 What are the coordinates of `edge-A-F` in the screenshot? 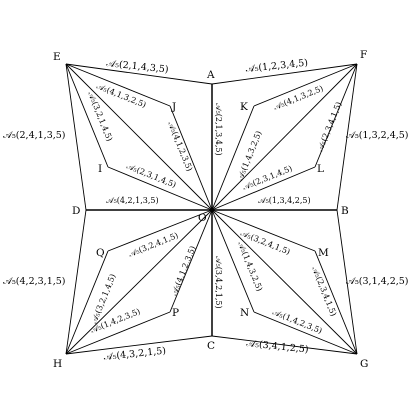 It's located at (284, 74).